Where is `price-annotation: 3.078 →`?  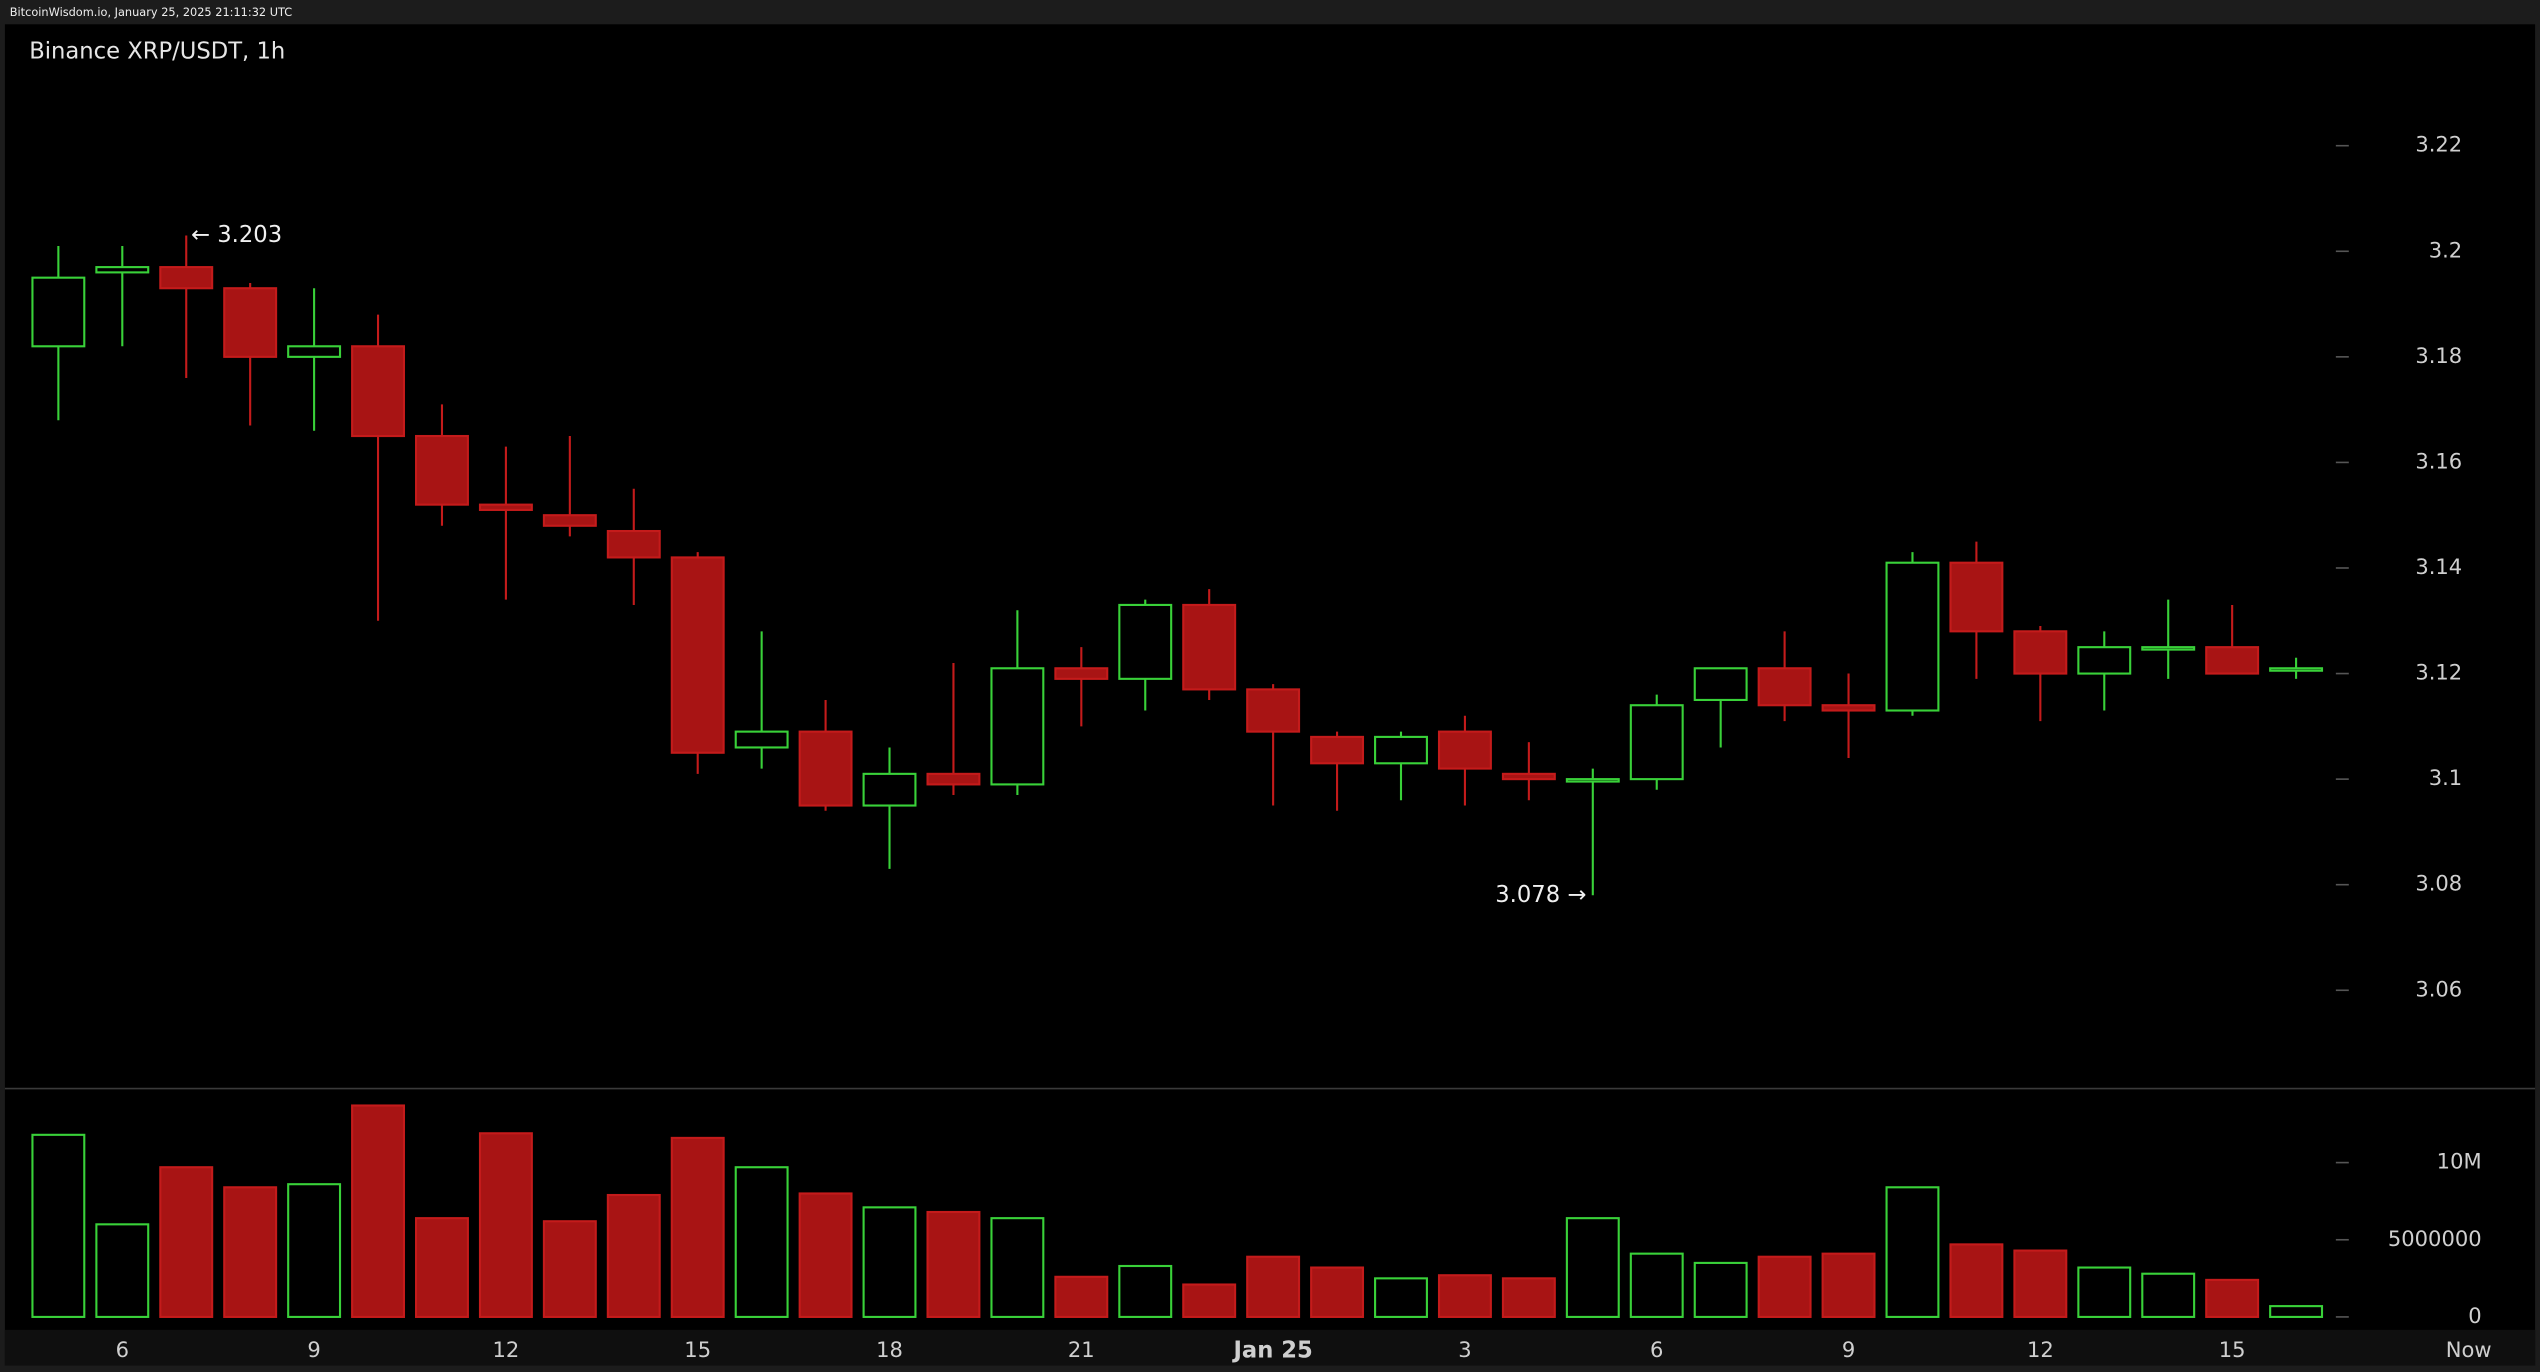
price-annotation: 3.078 → is located at coordinates (1540, 895).